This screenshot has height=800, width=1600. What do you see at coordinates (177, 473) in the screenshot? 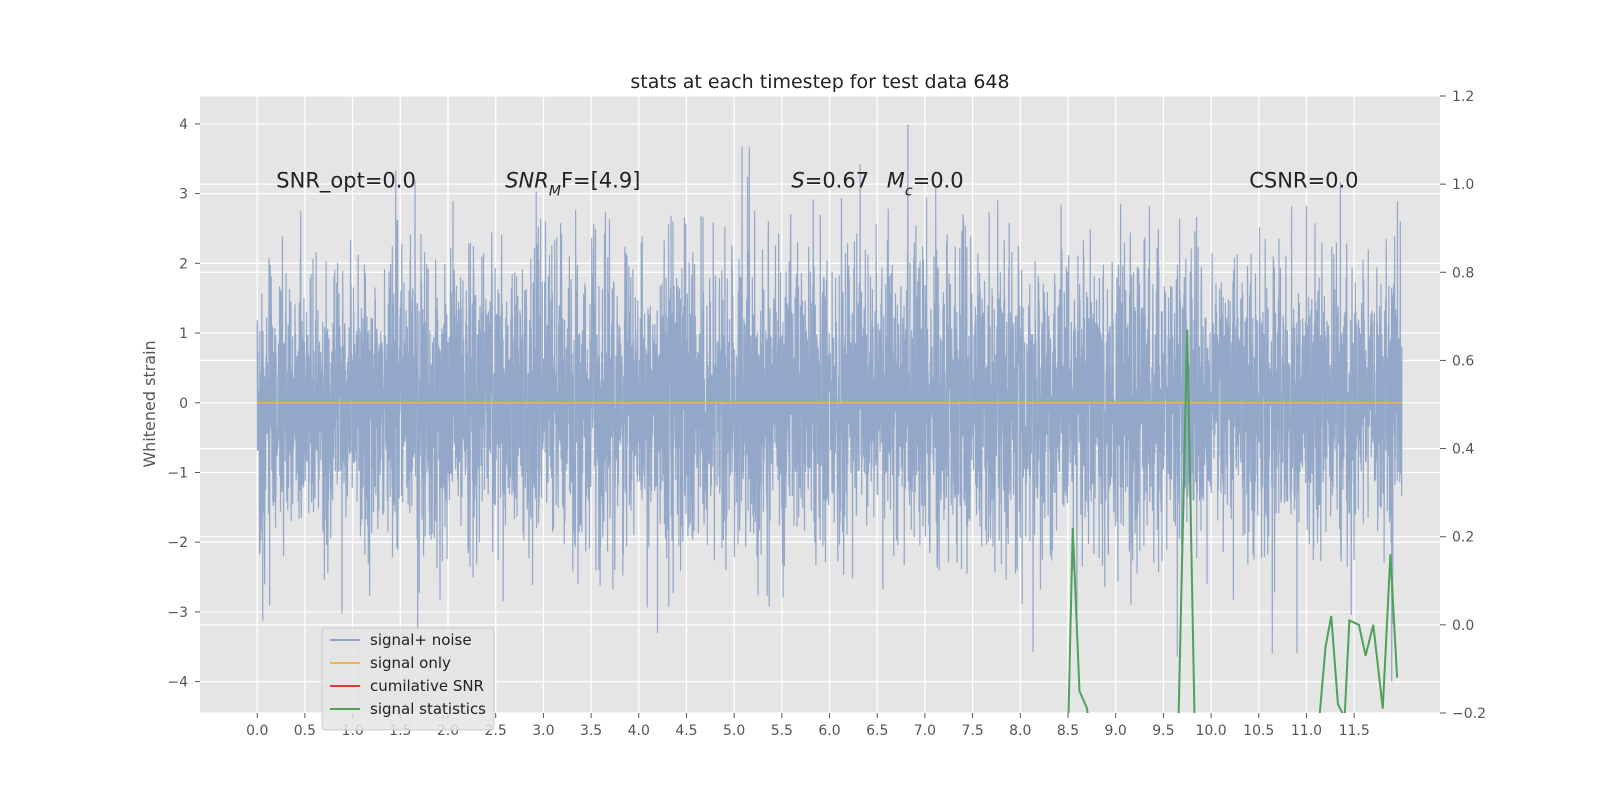
I see `y-tick-label: −1` at bounding box center [177, 473].